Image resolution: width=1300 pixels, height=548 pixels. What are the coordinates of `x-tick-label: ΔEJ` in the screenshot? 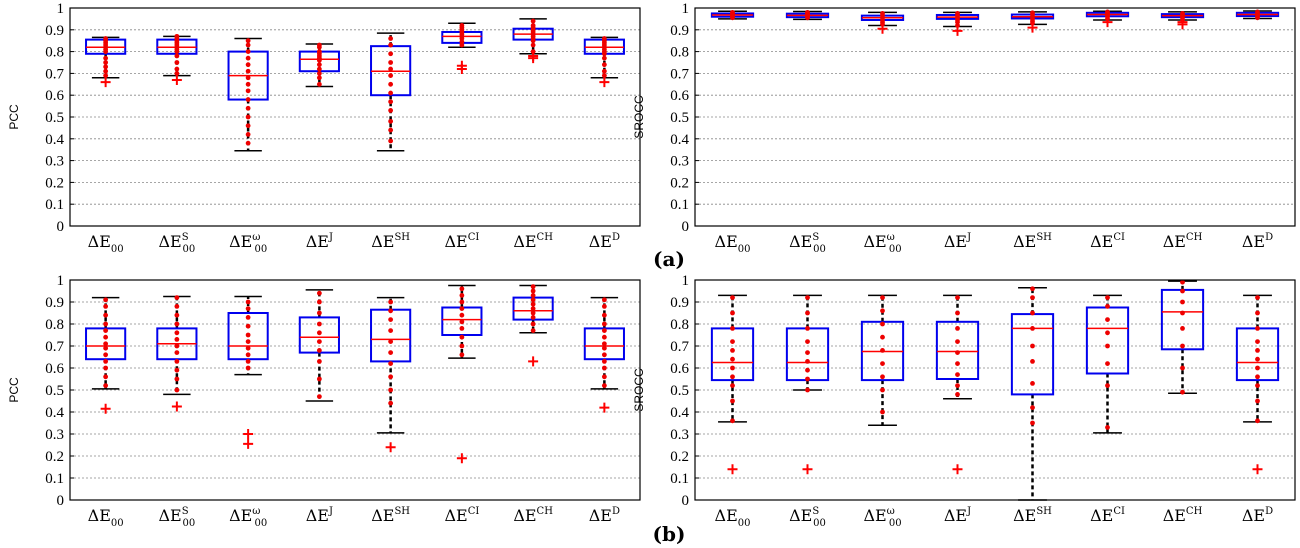 It's located at (319, 515).